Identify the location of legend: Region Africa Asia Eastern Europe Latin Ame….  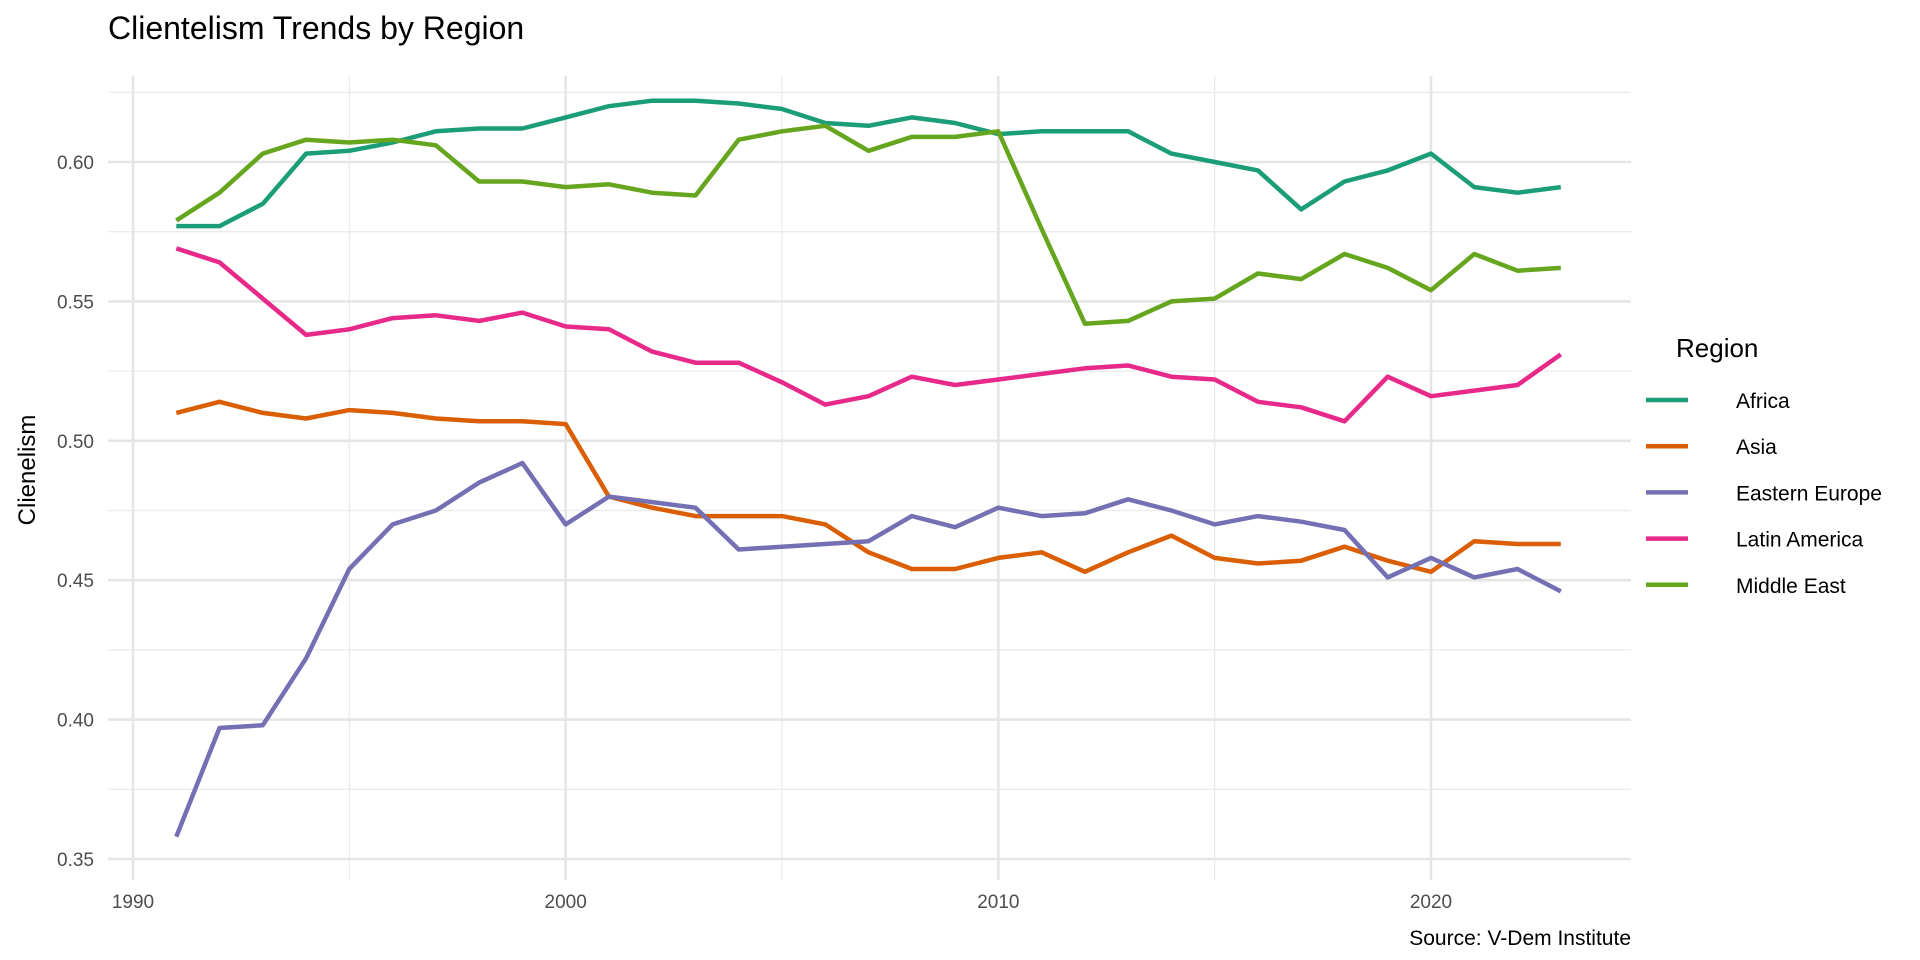
(1764, 465).